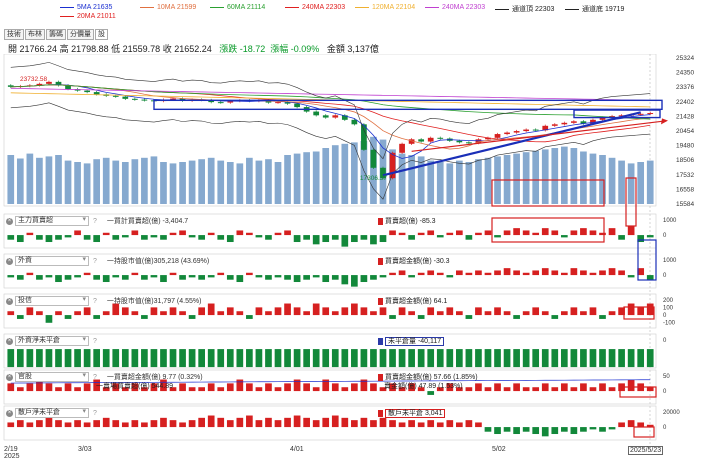 The image size is (720, 461). What do you see at coordinates (14, 34) in the screenshot?
I see `tab-0: 技術` at bounding box center [14, 34].